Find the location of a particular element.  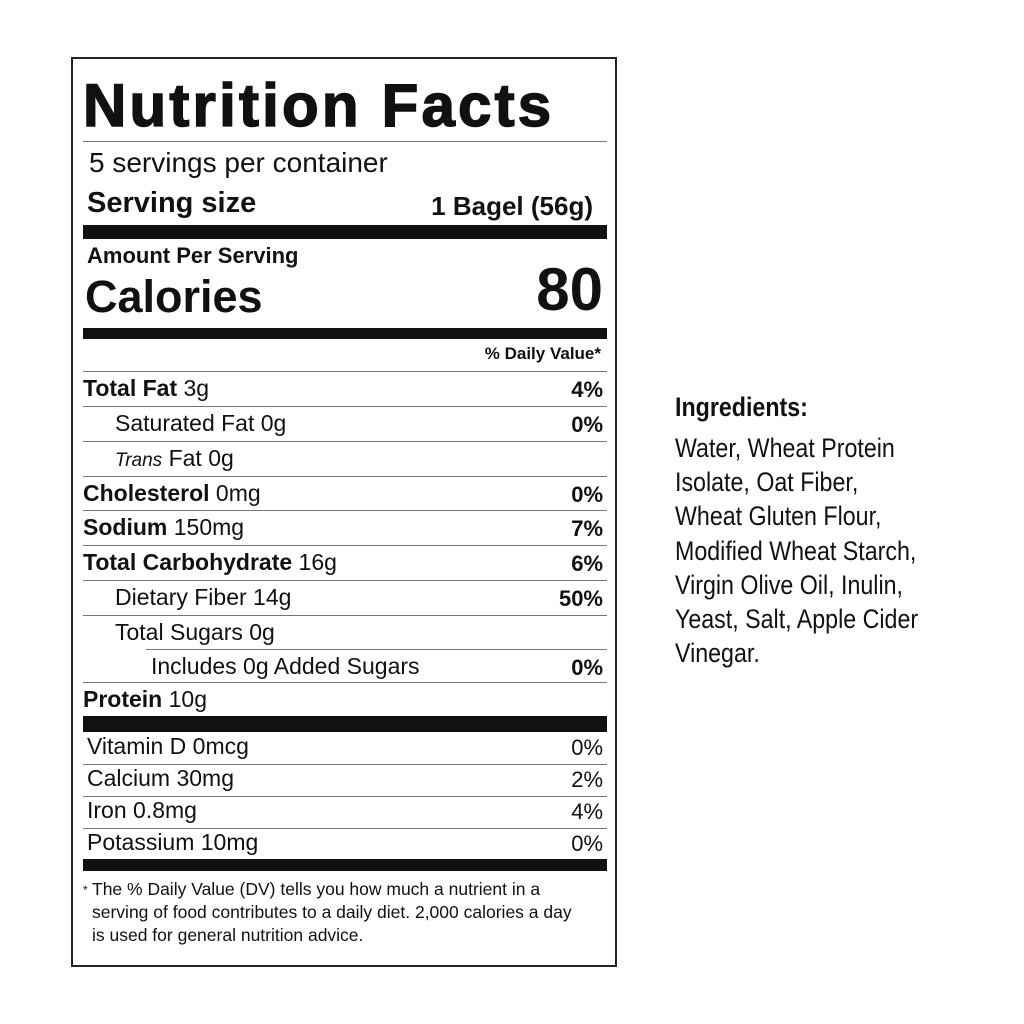

nutrient-label: Cholesterol is located at coordinates (146, 493).